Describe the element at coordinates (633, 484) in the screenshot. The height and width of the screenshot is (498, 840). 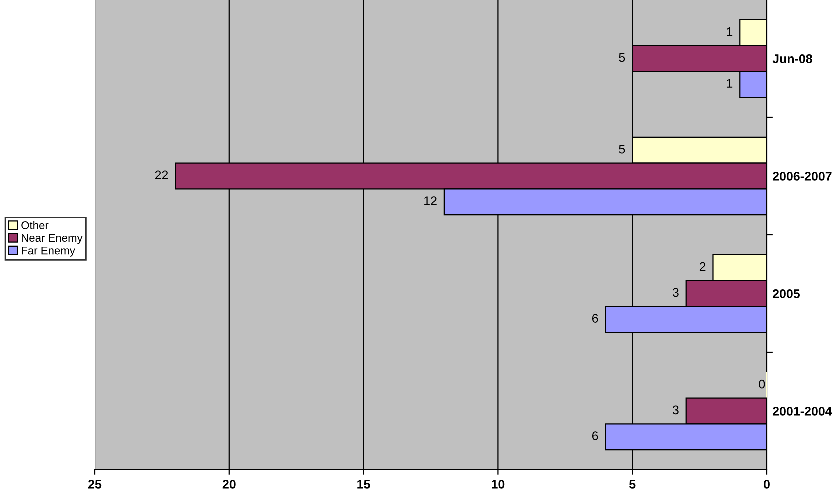
I see `x-tick-label: 5` at that location.